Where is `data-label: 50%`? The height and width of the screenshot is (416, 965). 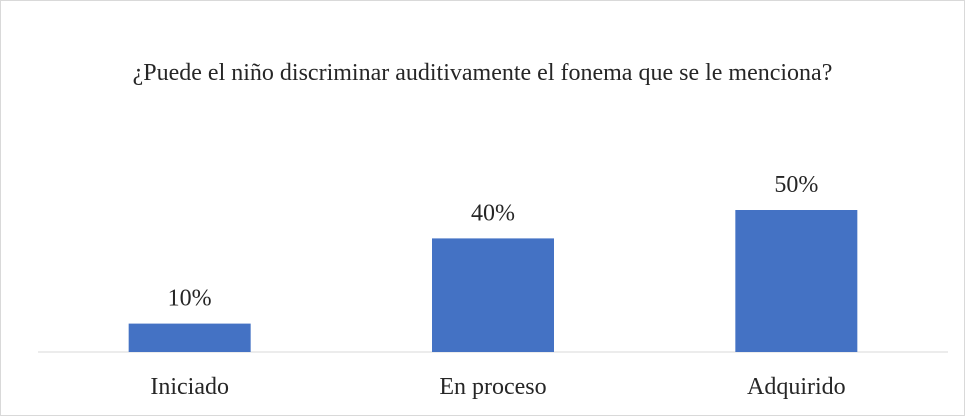 data-label: 50% is located at coordinates (796, 185).